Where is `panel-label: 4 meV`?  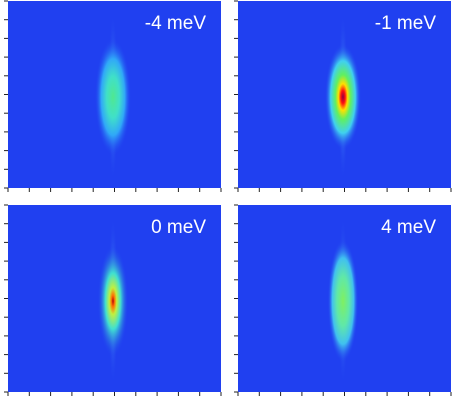 panel-label: 4 meV is located at coordinates (408, 227).